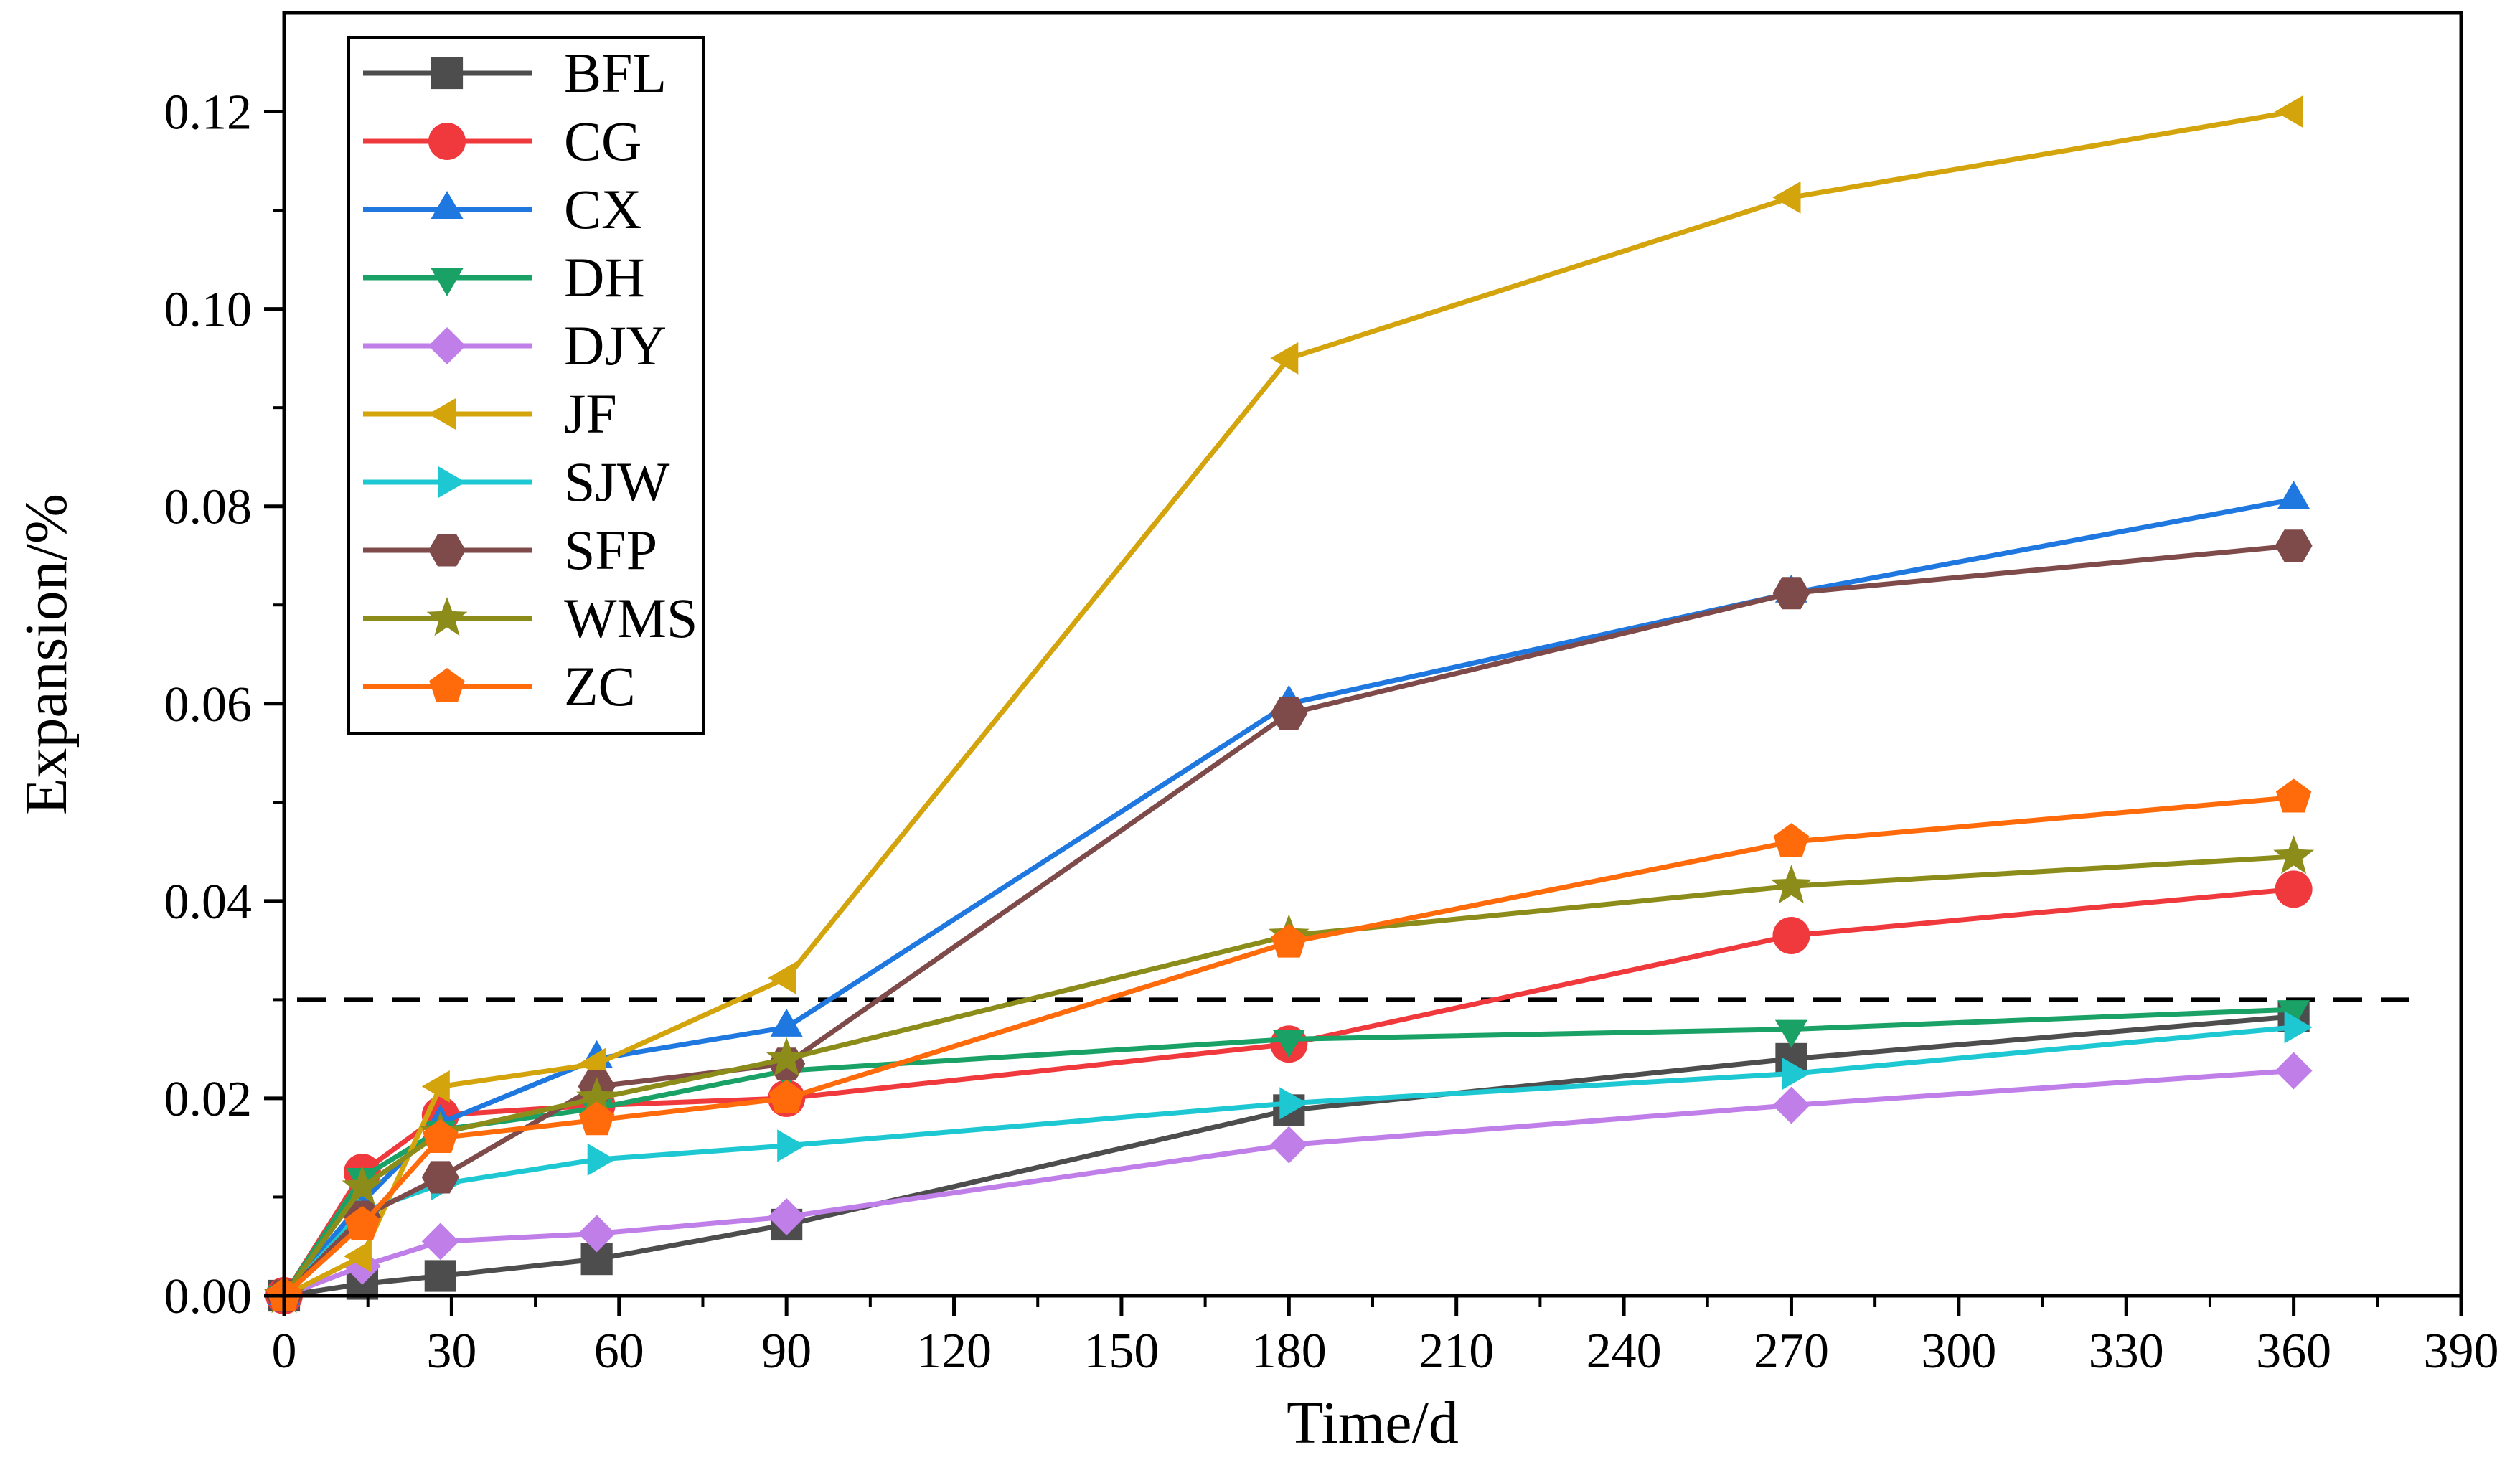 Image resolution: width=2520 pixels, height=1460 pixels. What do you see at coordinates (604, 277) in the screenshot?
I see `legend-label-dh: DH` at bounding box center [604, 277].